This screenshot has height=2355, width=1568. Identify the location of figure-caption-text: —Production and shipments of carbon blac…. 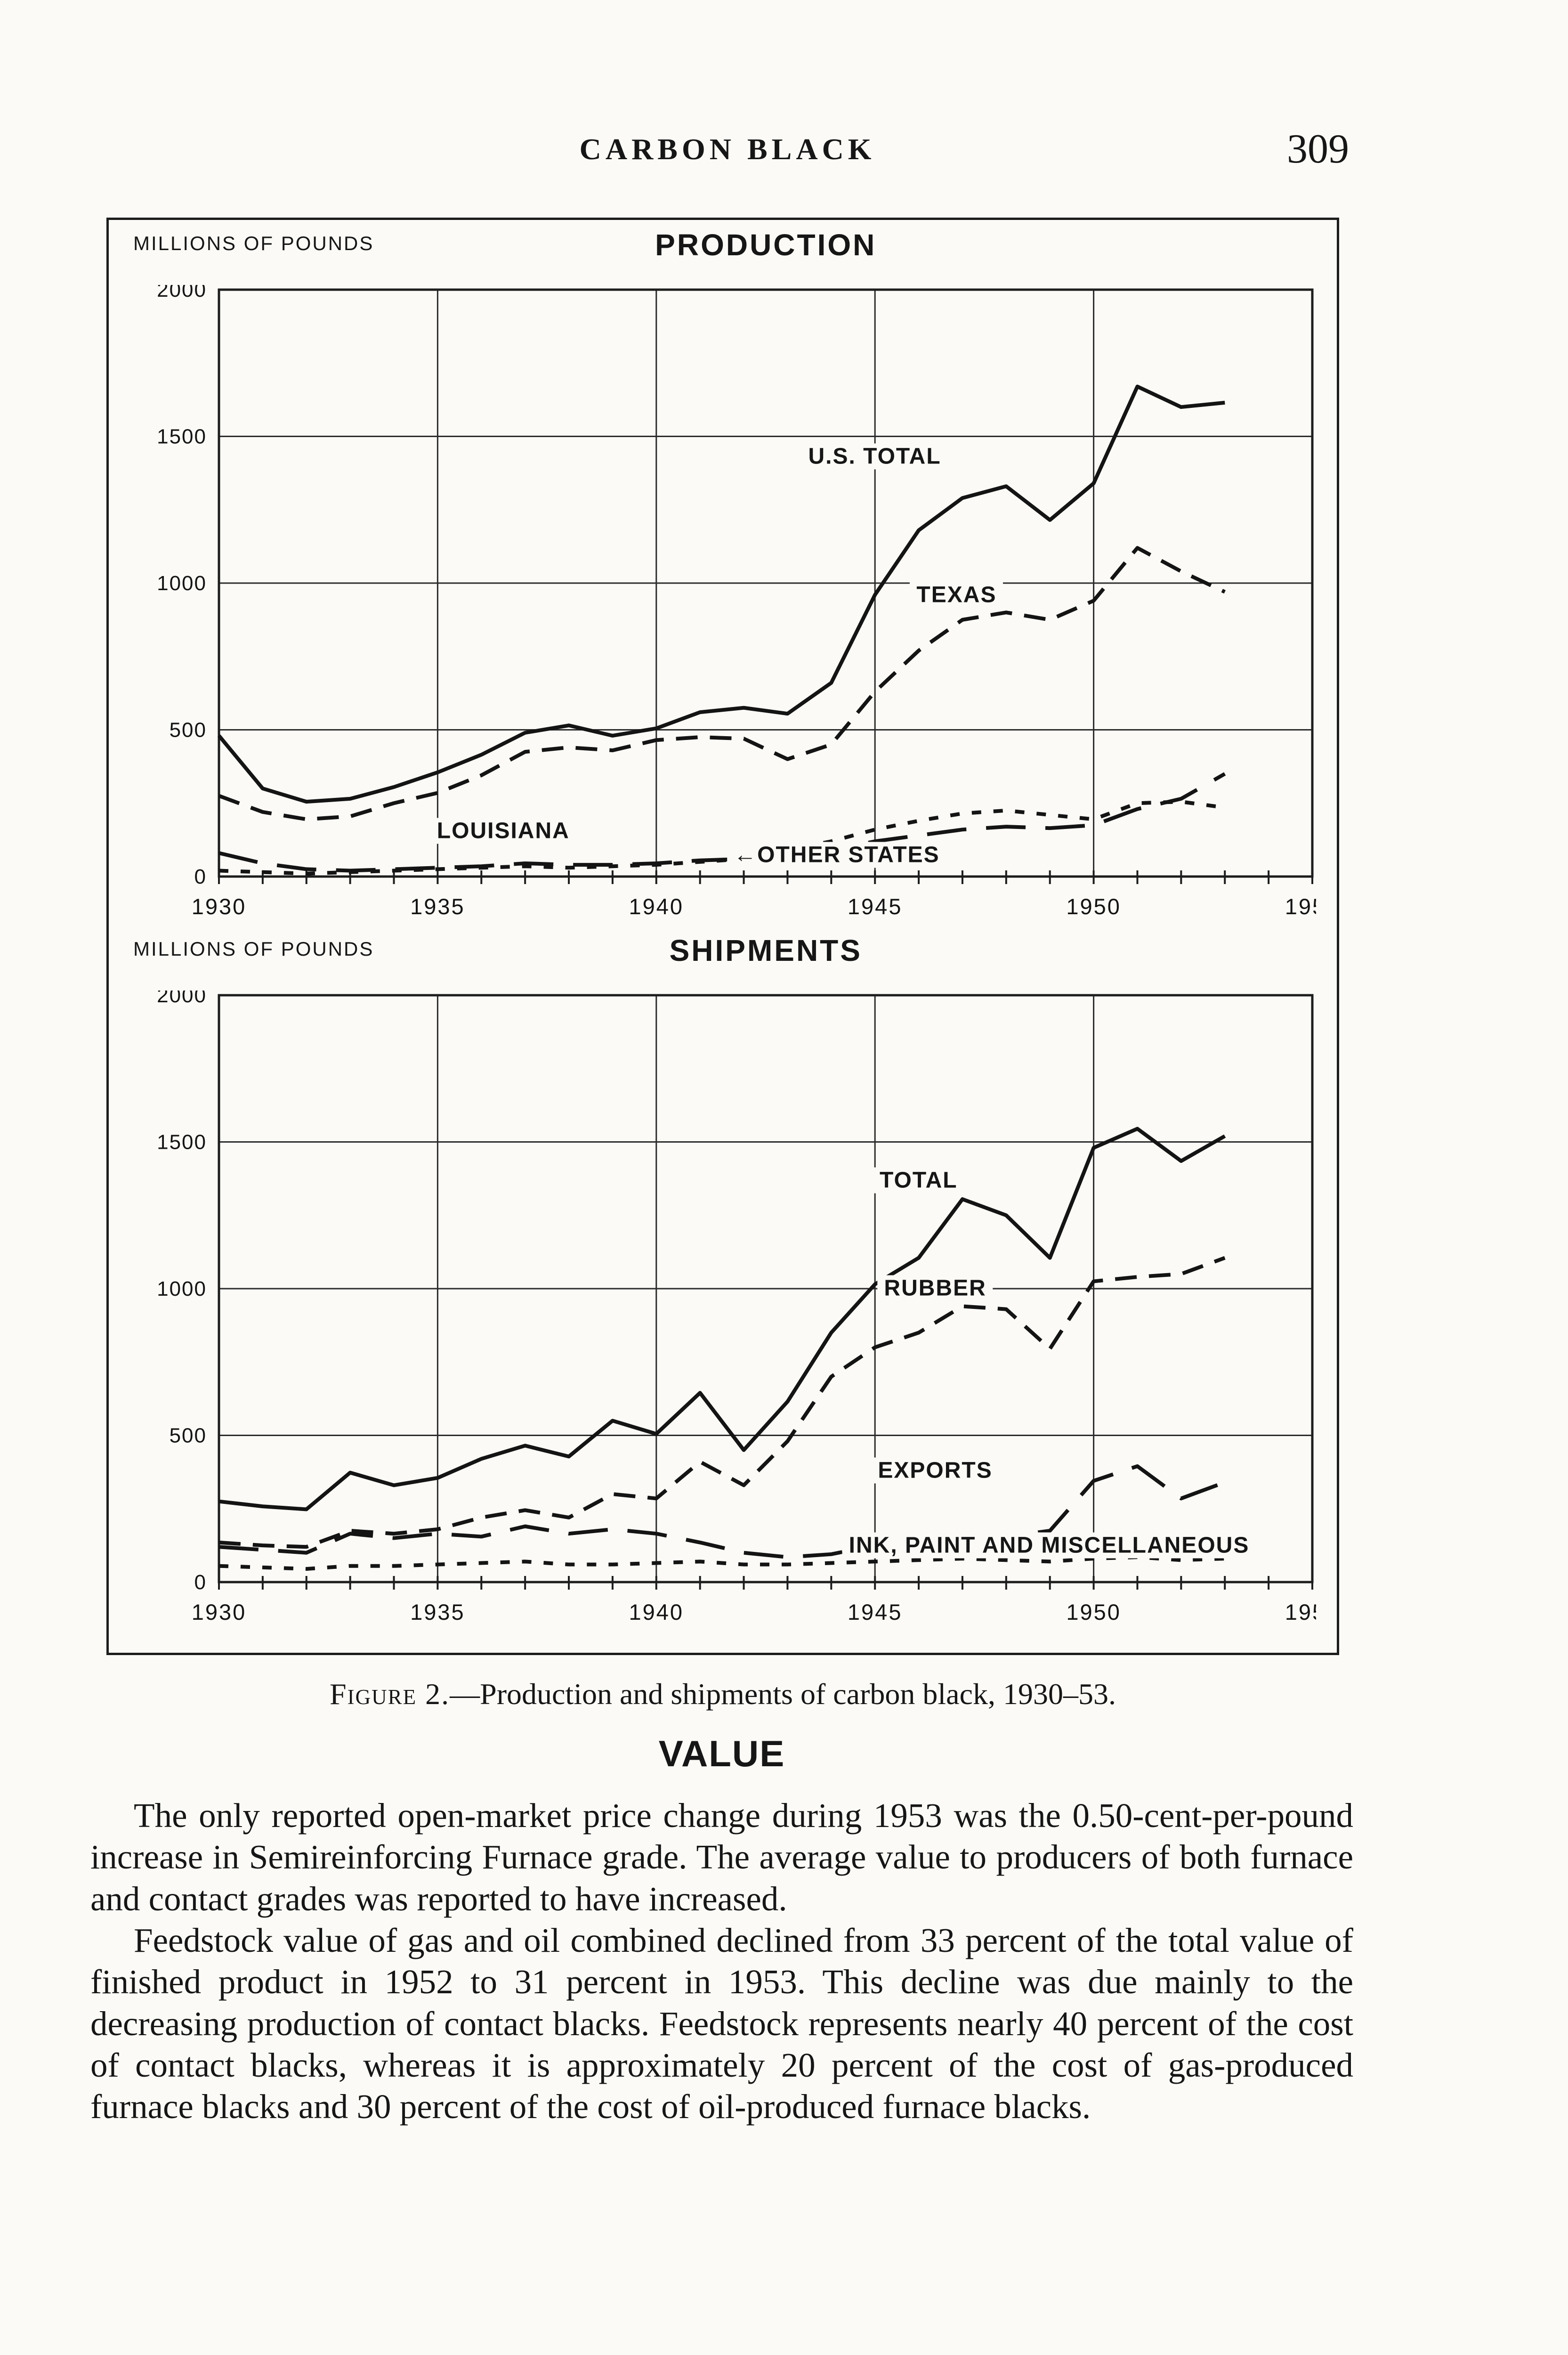
(783, 1694).